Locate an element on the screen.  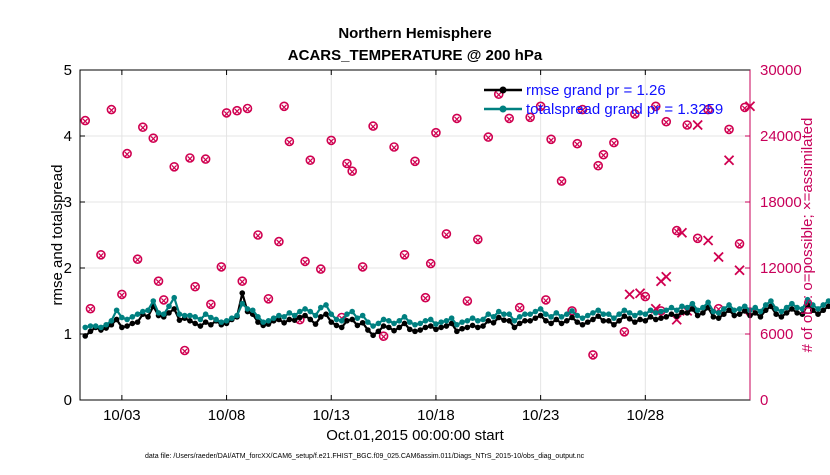
y-tick-label-right: 6000 is located at coordinates (776, 334).